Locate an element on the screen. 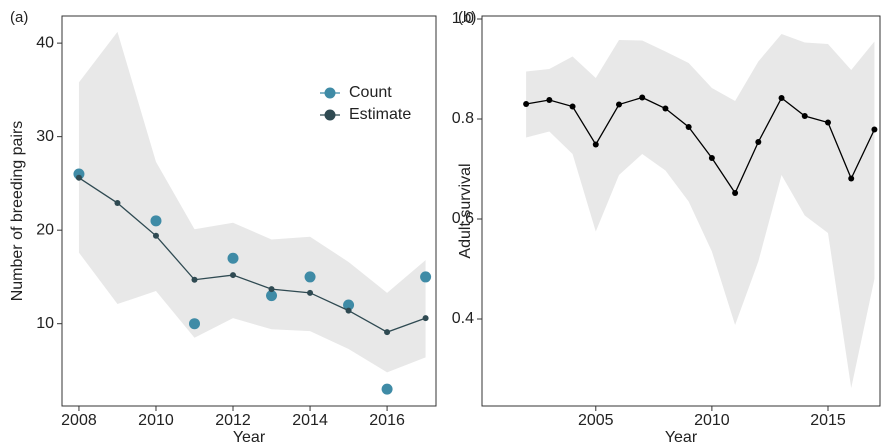 This screenshot has width=886, height=447. y-axis-label: Adult survival is located at coordinates (465, 210).